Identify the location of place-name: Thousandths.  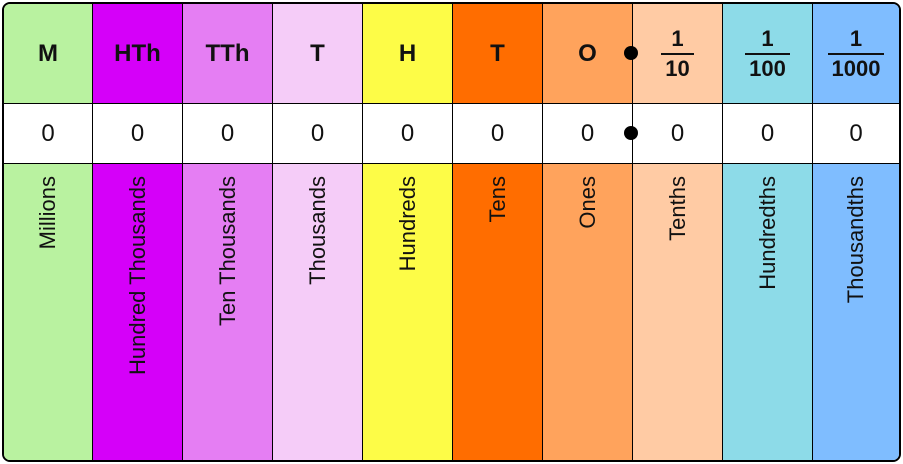
(855, 240).